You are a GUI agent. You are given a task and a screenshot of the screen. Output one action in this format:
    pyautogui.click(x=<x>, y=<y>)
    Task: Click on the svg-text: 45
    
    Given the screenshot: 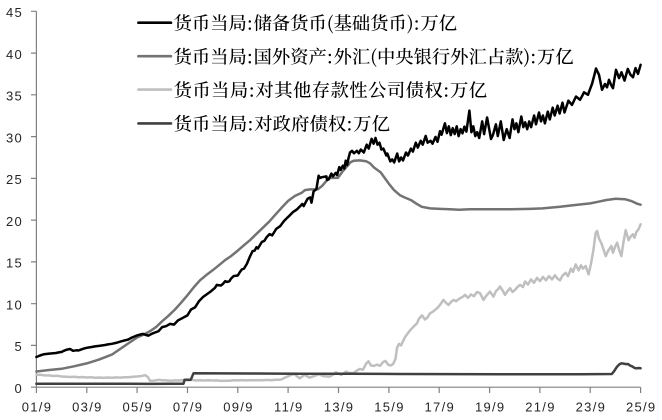 What is the action you would take?
    pyautogui.click(x=14, y=12)
    